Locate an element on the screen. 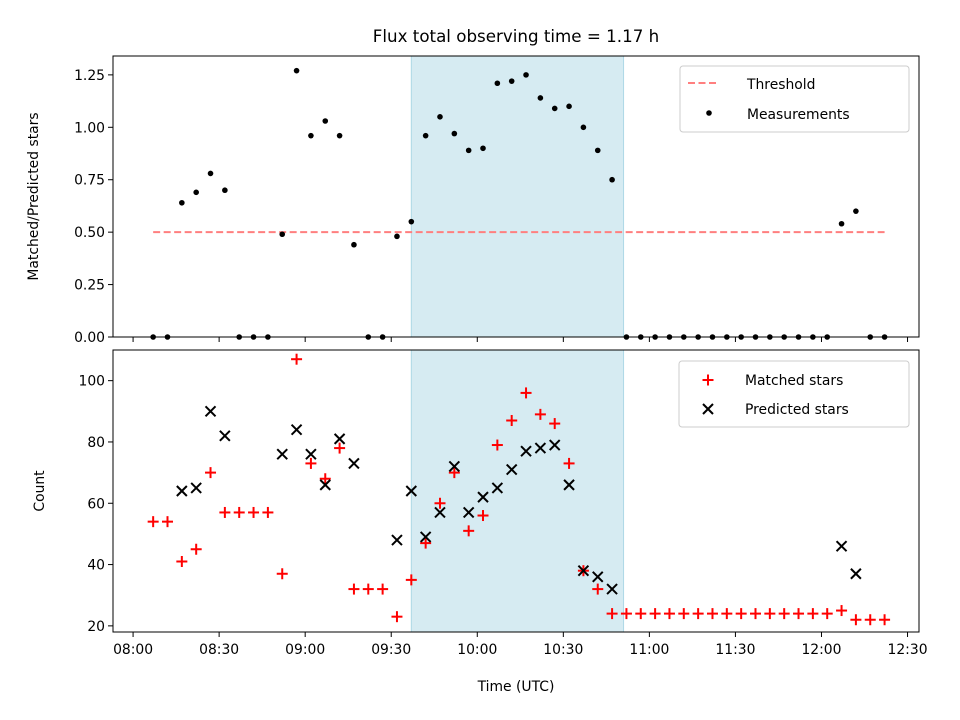 The image size is (960, 720). x-tick-label: 08:00 is located at coordinates (133, 650).